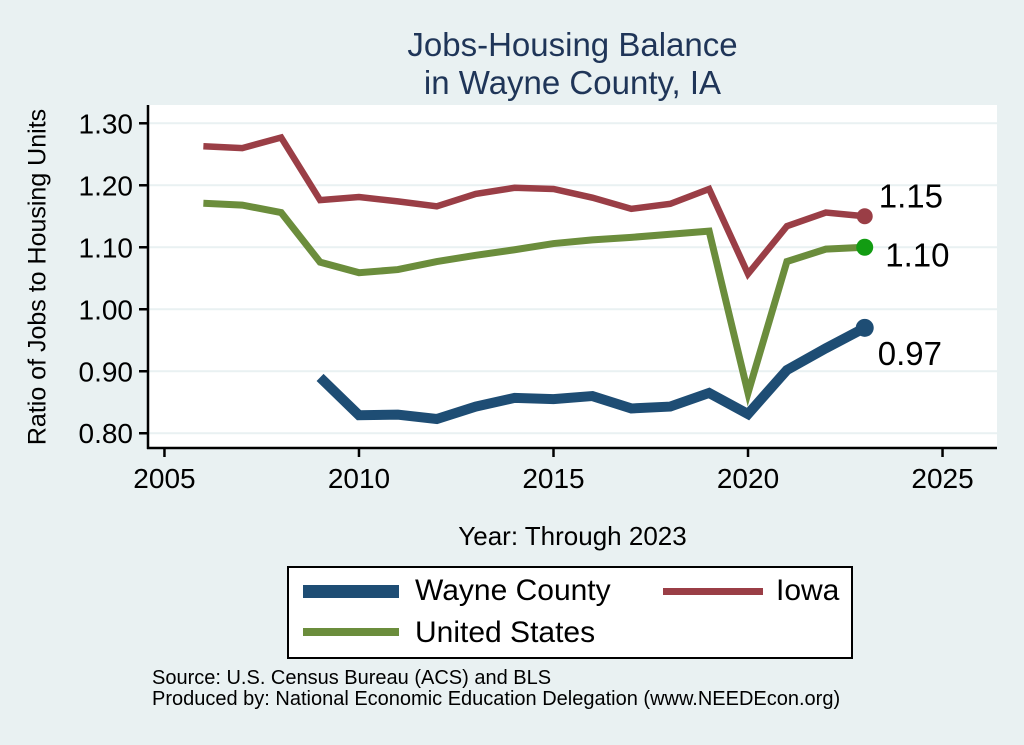  I want to click on series-end-label-wayne-county: 0.97, so click(910, 353).